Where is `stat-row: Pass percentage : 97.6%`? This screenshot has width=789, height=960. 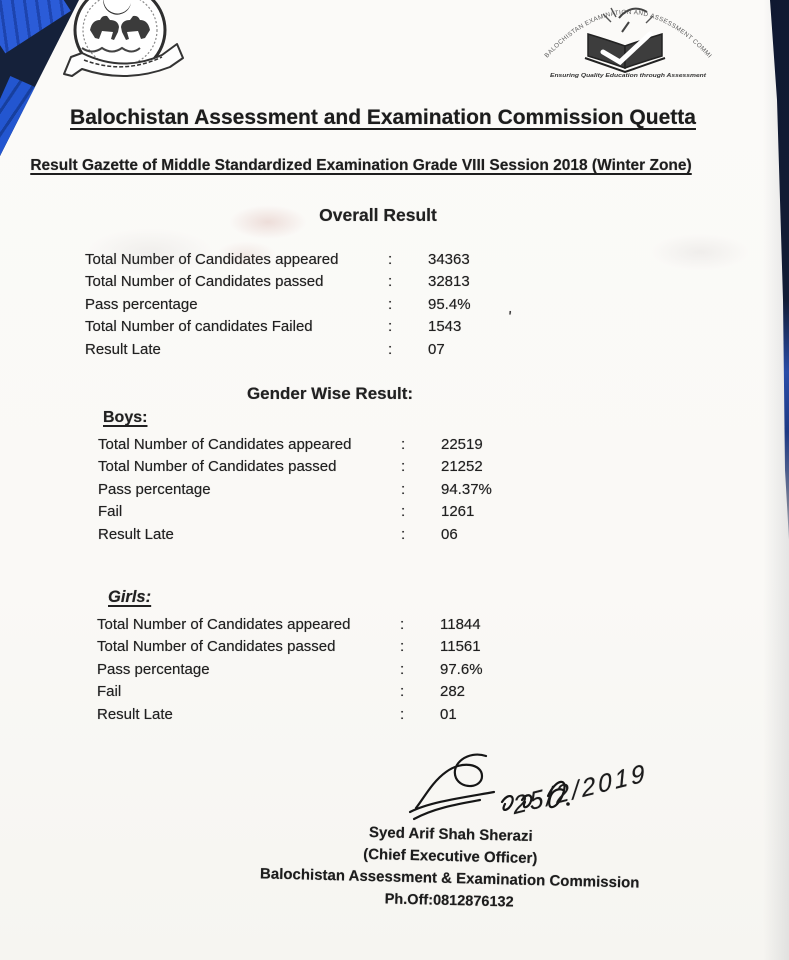
stat-row: Pass percentage : 97.6% is located at coordinates (347, 670).